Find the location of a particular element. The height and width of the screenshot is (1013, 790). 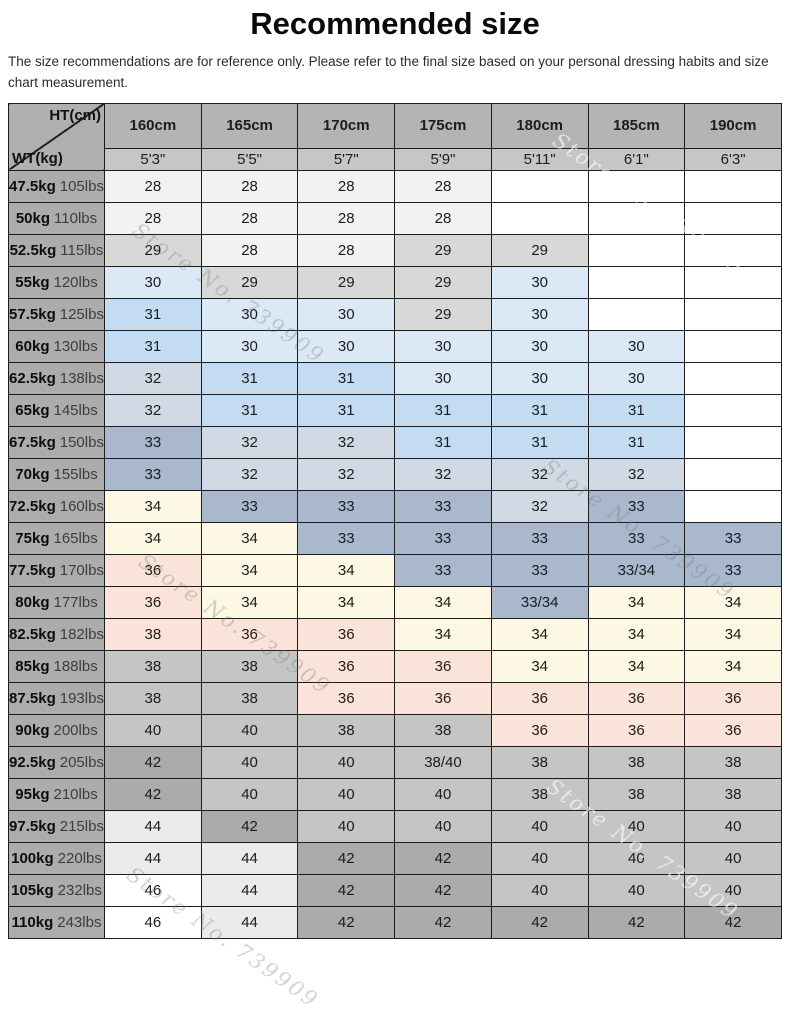

table-row: 80kg 177lbs 36 34 34 34 33/34 34 34 is located at coordinates (395, 602).